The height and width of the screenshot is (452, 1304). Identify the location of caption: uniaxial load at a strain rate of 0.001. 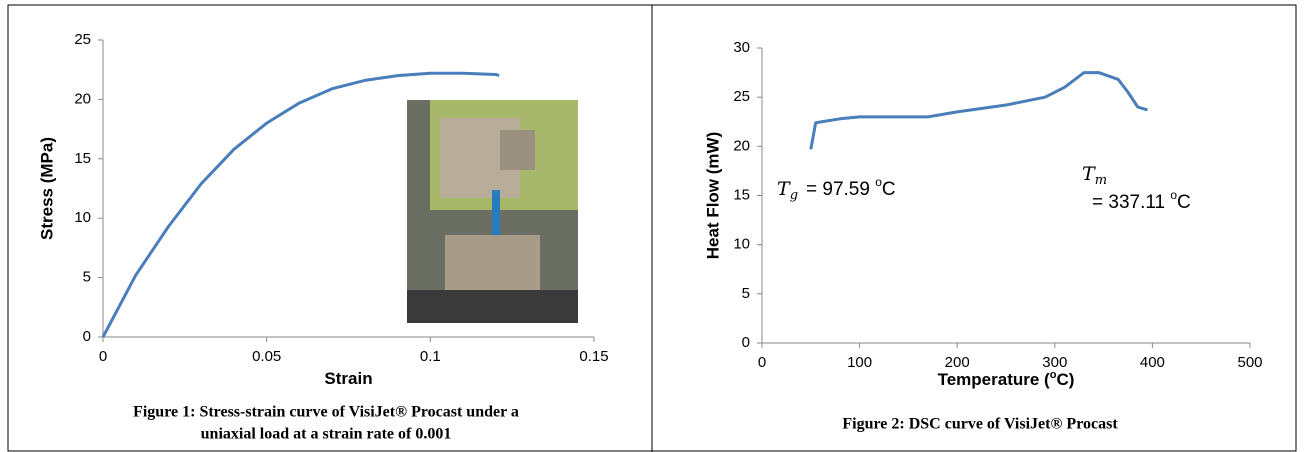
(326, 434).